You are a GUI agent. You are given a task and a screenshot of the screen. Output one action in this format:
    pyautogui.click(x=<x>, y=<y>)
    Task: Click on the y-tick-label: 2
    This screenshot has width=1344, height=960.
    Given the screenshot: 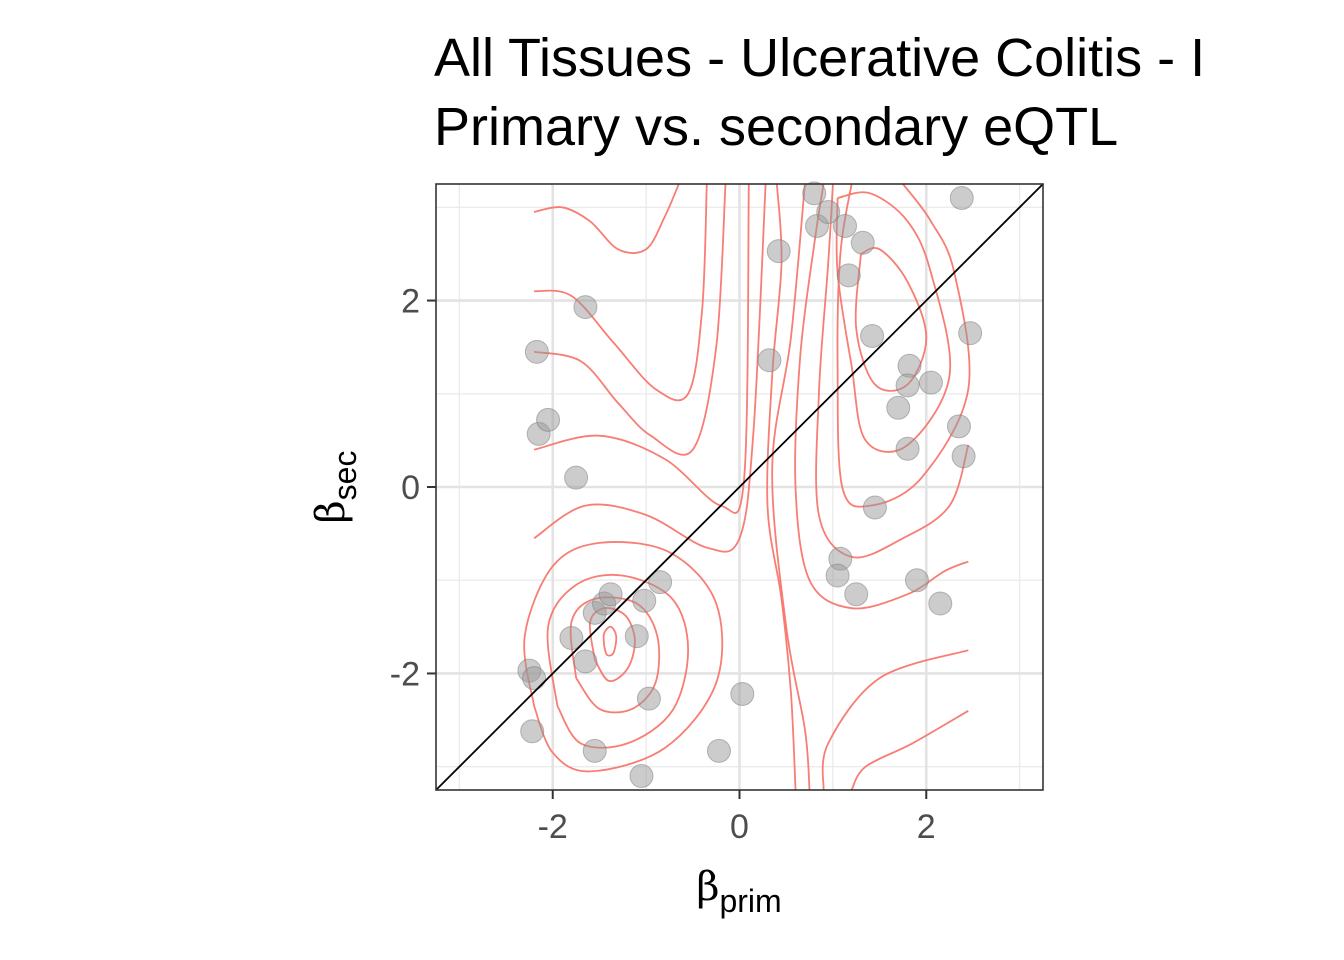 What is the action you would take?
    pyautogui.click(x=410, y=302)
    